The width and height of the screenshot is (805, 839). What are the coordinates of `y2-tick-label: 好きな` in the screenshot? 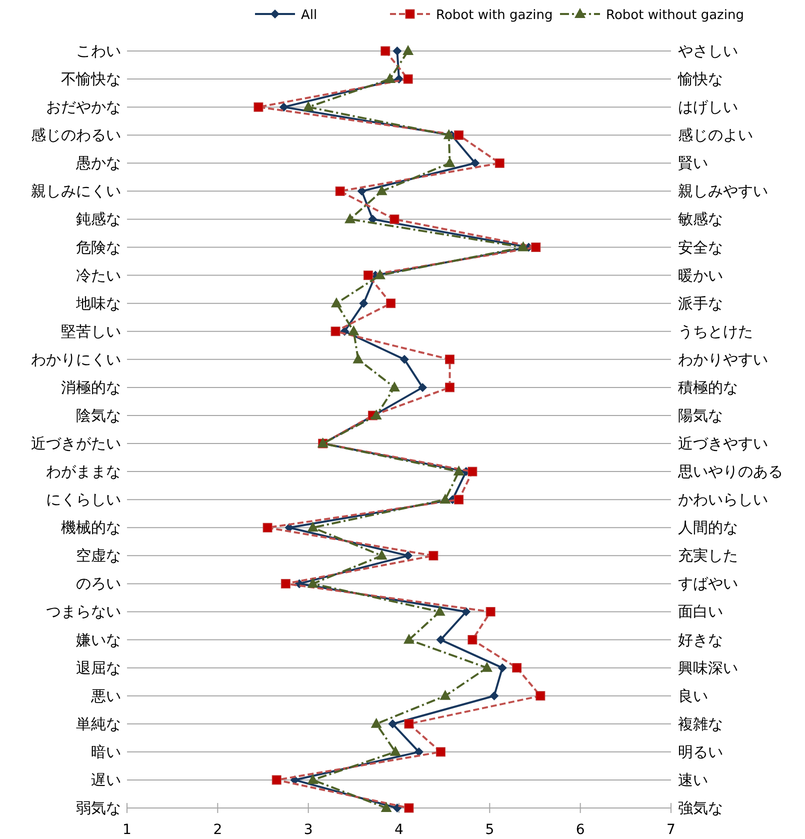 It's located at (700, 639).